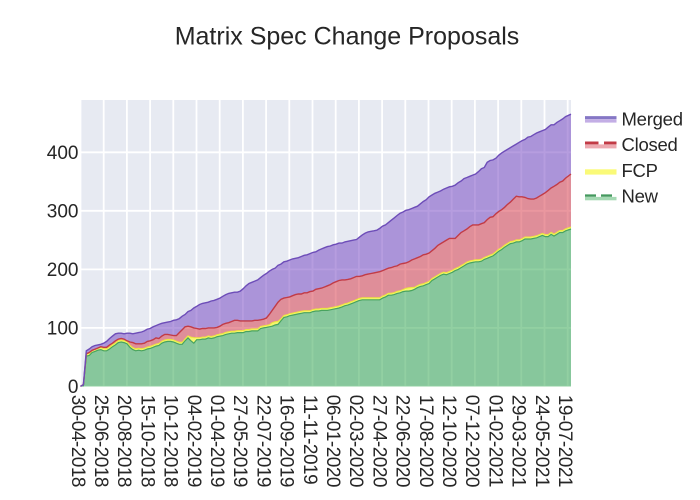 The height and width of the screenshot is (500, 700). I want to click on svg-text: 07-12-2020, so click(471, 441).